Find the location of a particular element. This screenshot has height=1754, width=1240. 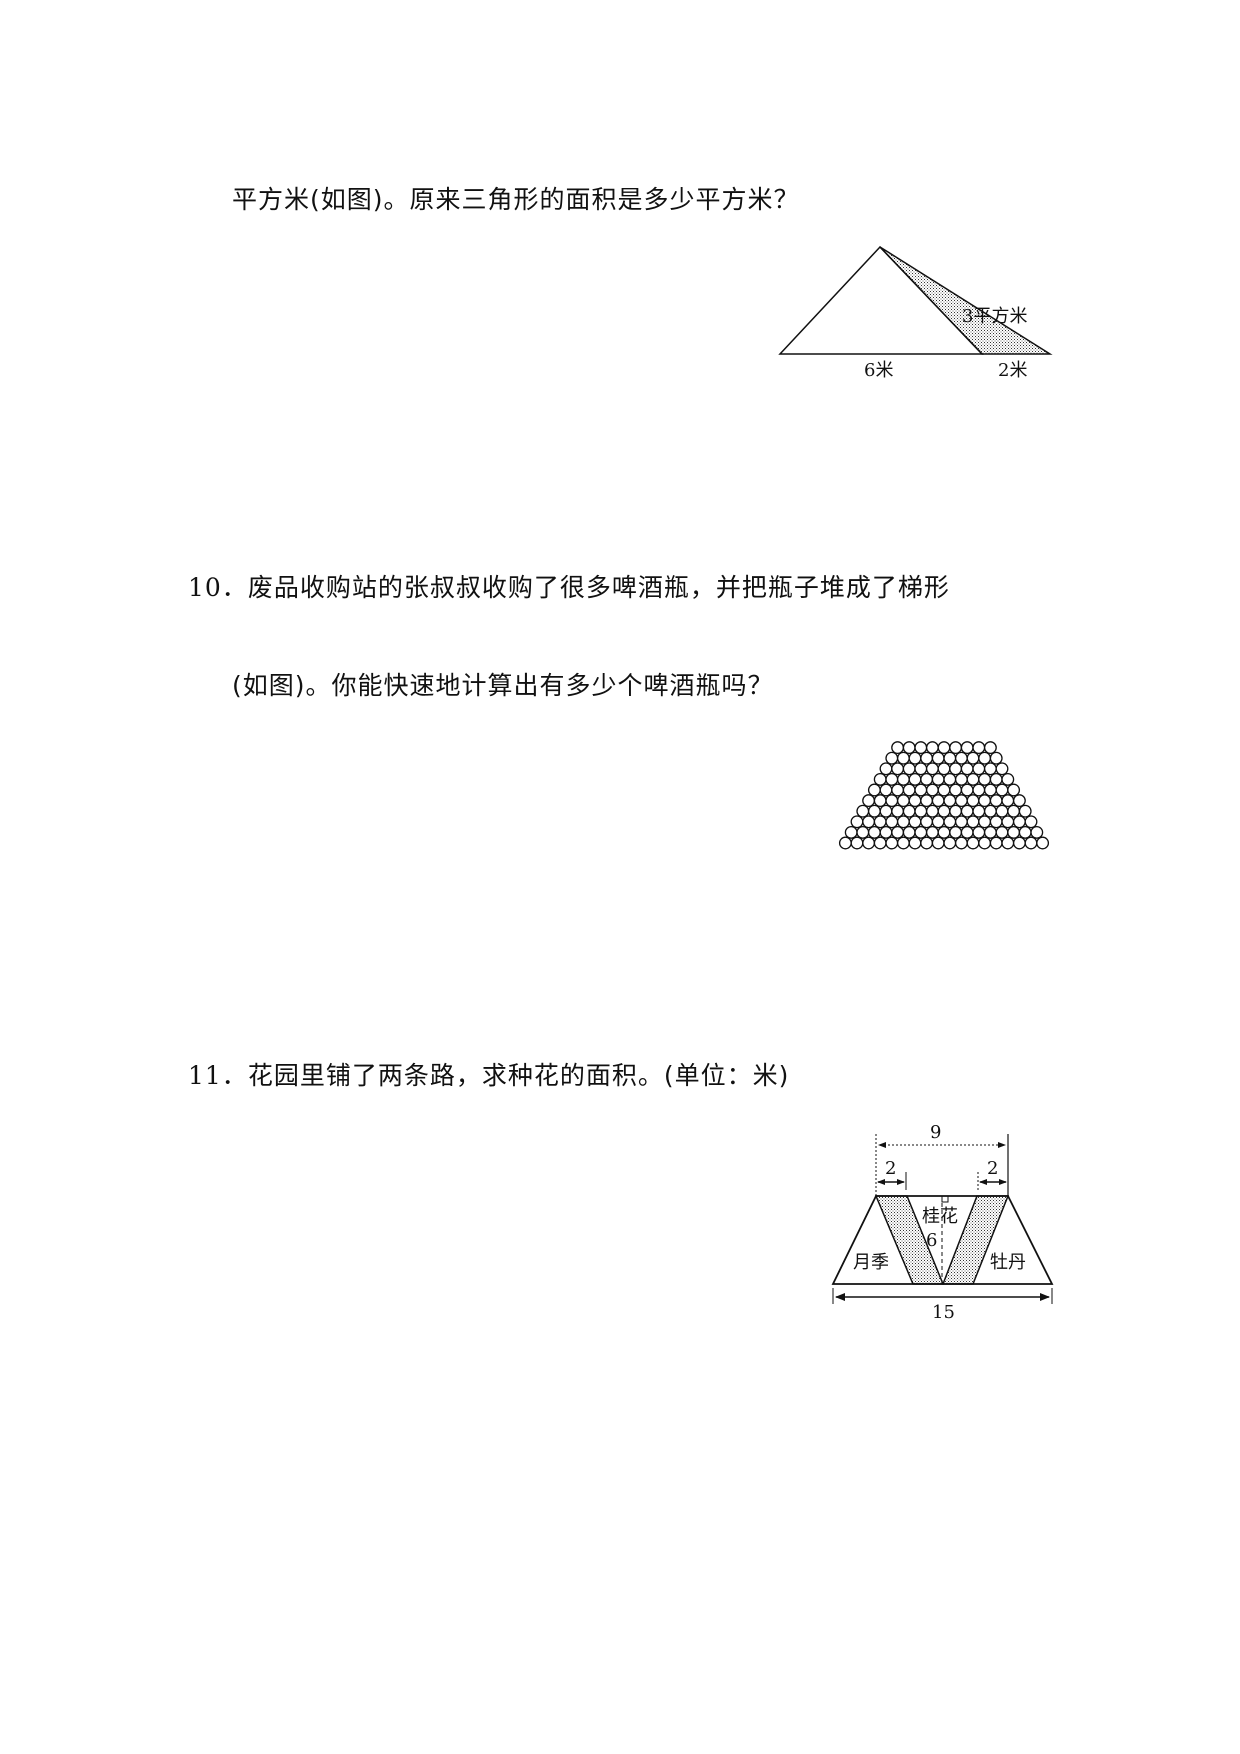

extension-label: 2米 is located at coordinates (1012, 370).